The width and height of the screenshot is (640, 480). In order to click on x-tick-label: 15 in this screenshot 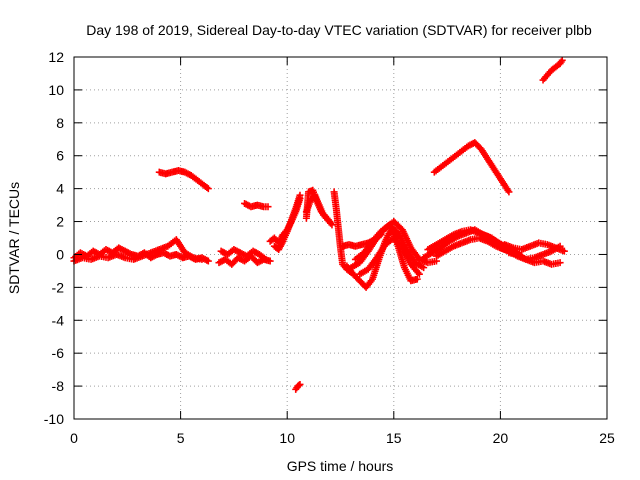, I will do `click(394, 438)`.